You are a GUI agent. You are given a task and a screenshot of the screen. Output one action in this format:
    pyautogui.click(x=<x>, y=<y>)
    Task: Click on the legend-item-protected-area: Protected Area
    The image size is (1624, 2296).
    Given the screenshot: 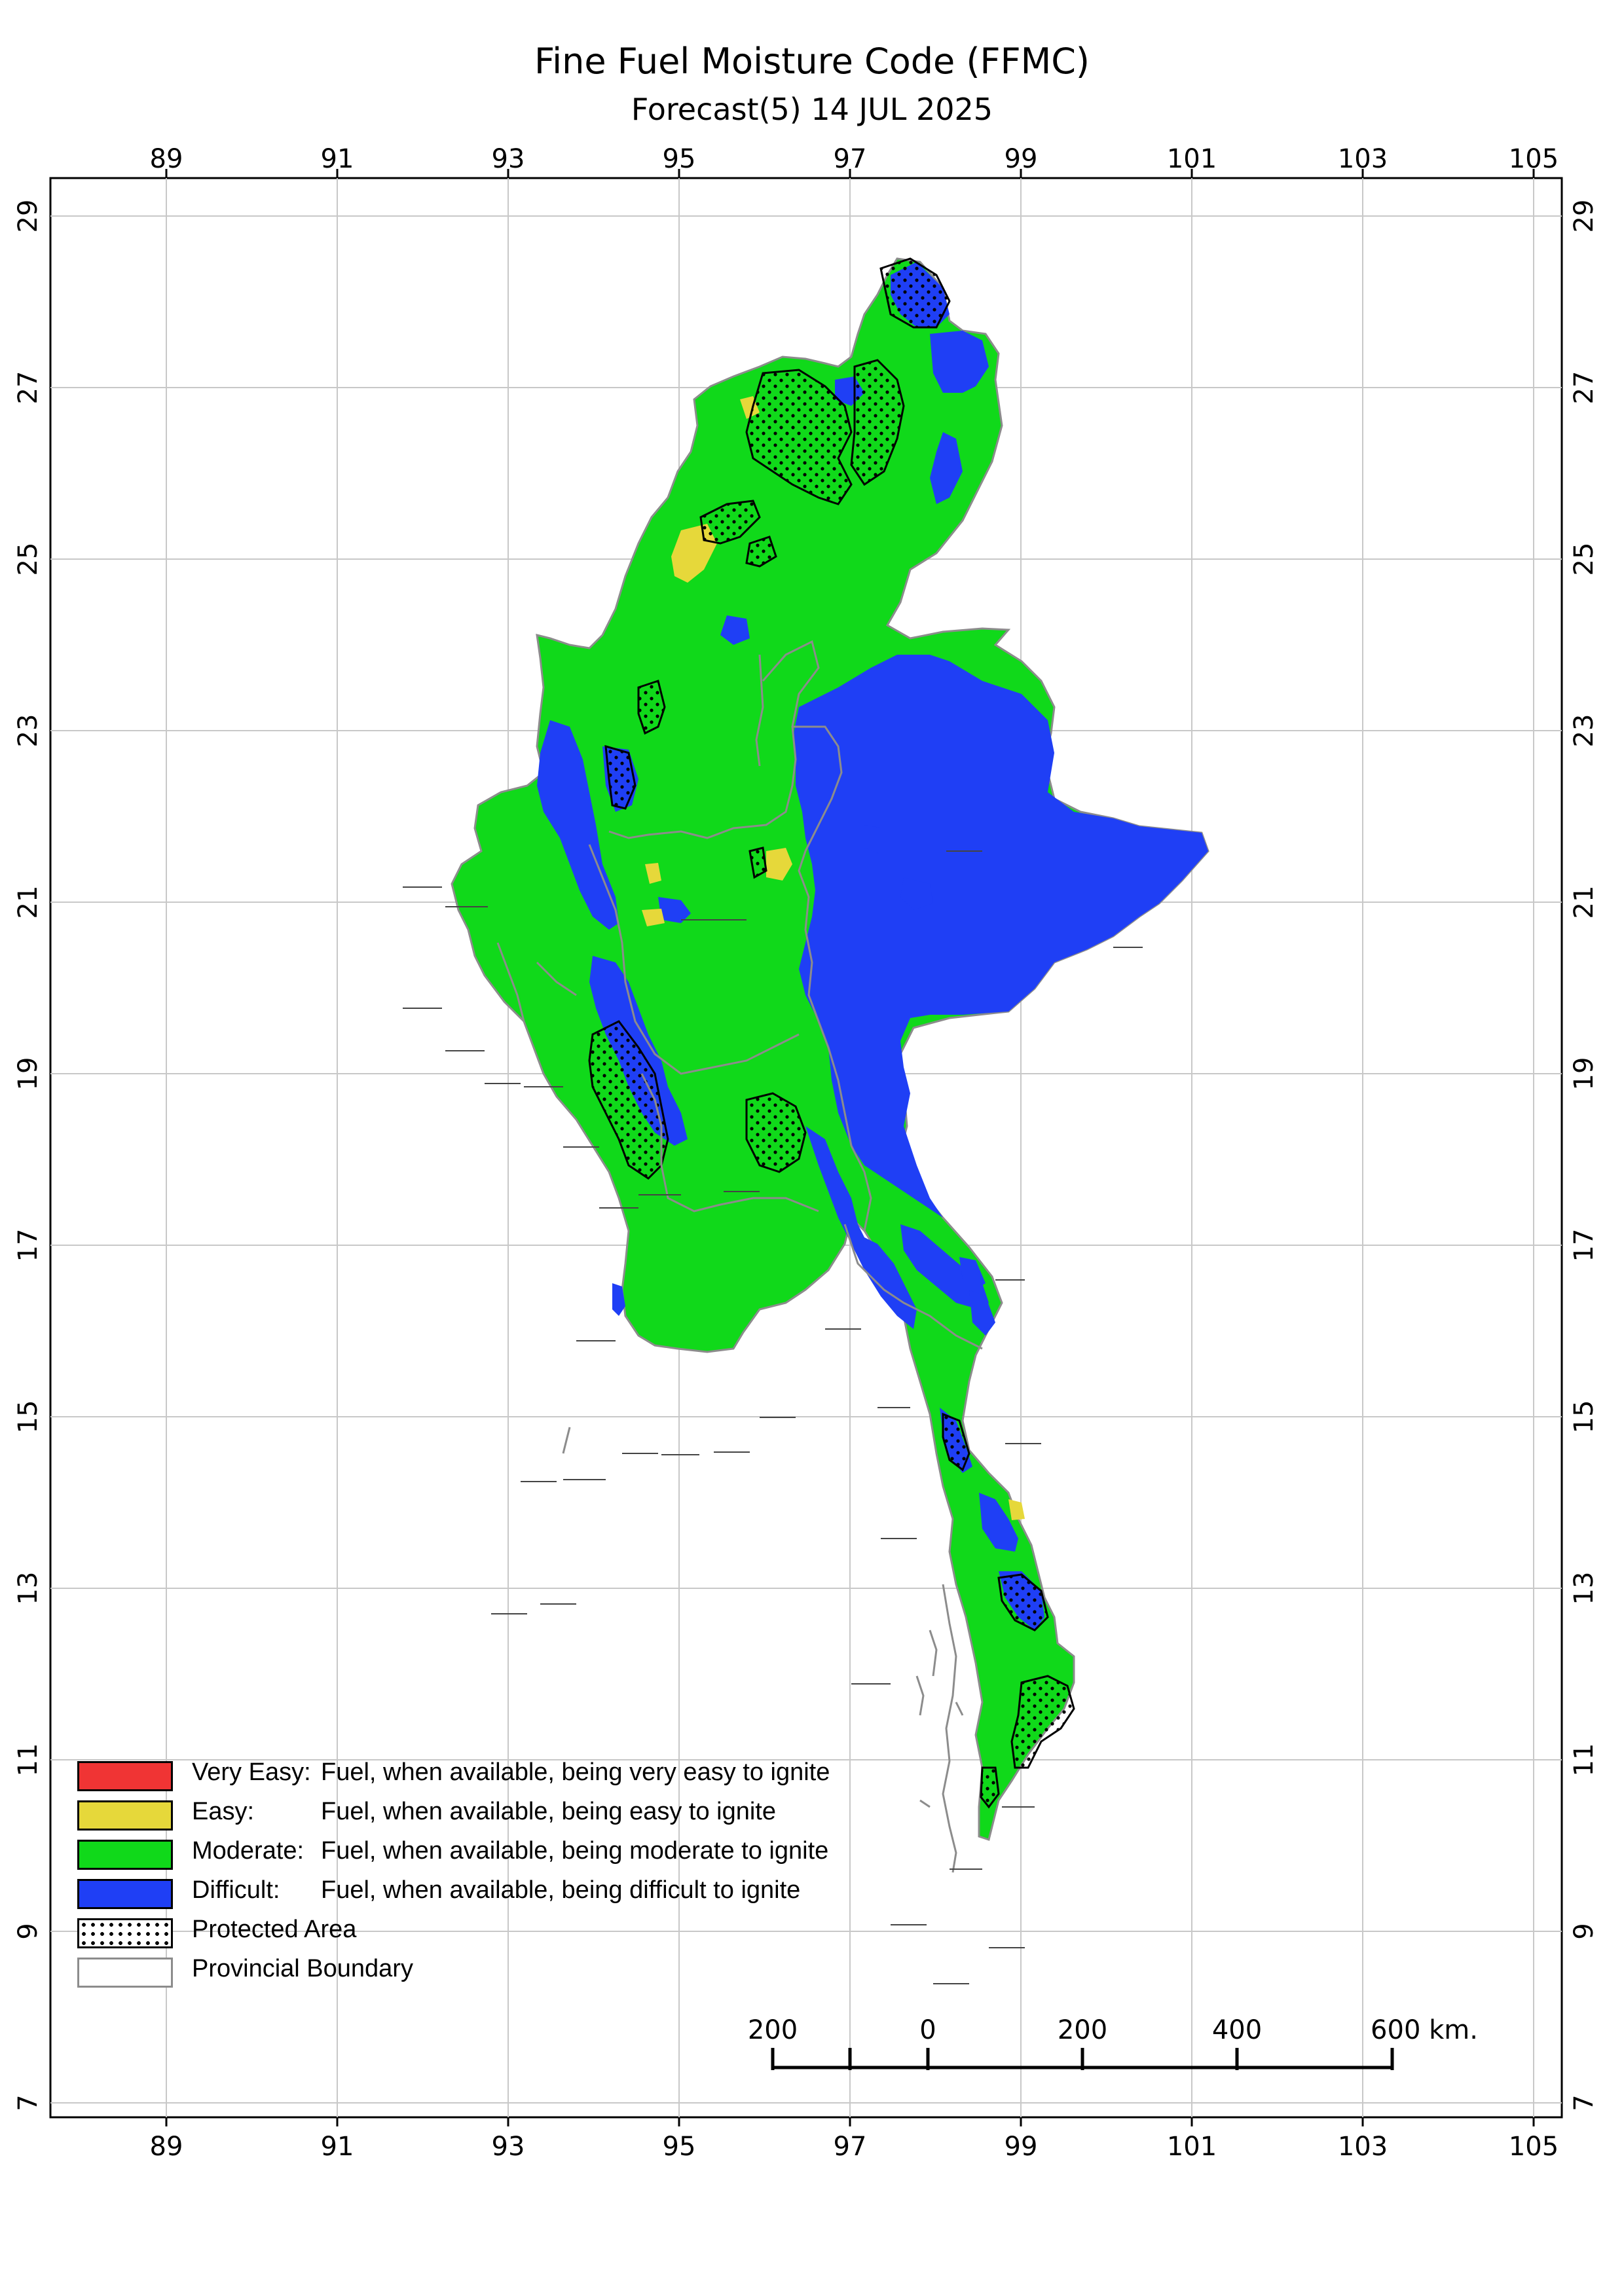 What is the action you would take?
    pyautogui.click(x=503, y=1934)
    